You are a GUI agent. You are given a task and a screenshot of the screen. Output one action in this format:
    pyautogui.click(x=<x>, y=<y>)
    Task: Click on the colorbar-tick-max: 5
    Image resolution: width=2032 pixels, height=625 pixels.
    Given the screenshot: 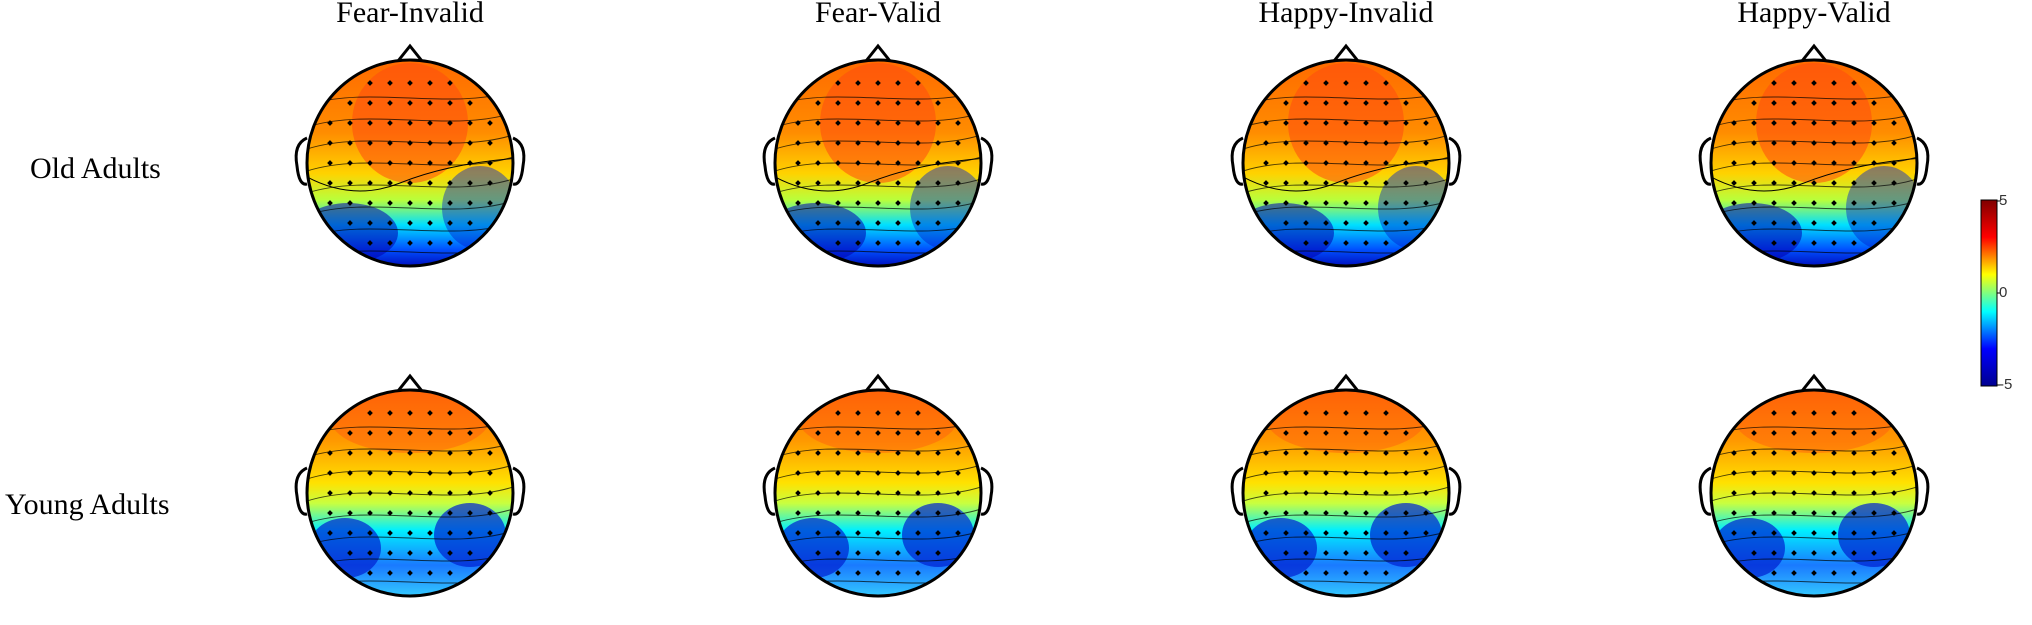 What is the action you would take?
    pyautogui.click(x=2003, y=200)
    